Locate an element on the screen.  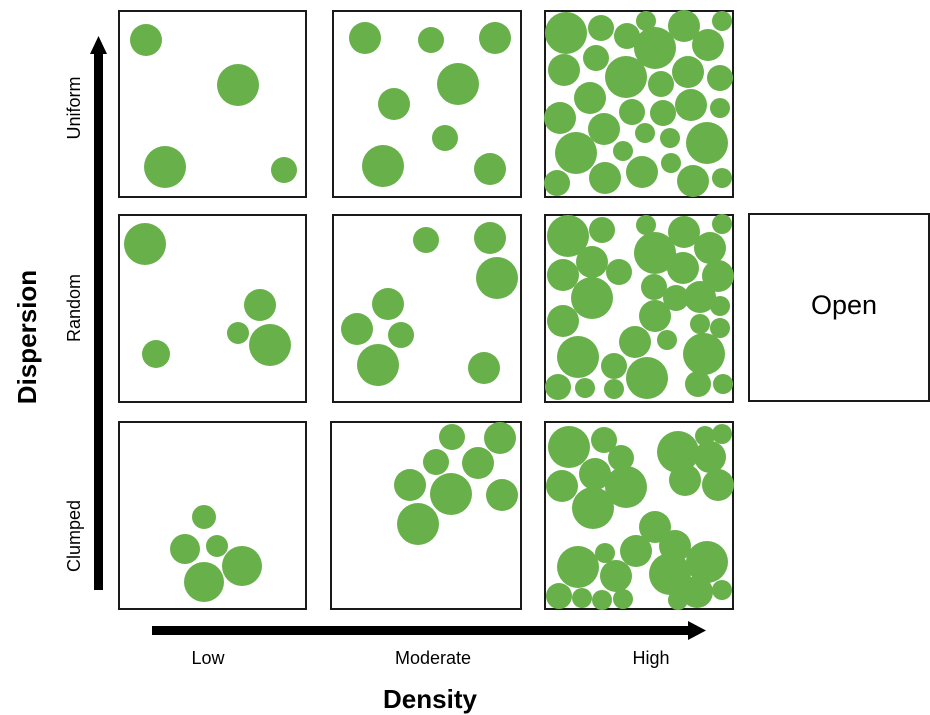
row-label-random: Random is located at coordinates (74, 308).